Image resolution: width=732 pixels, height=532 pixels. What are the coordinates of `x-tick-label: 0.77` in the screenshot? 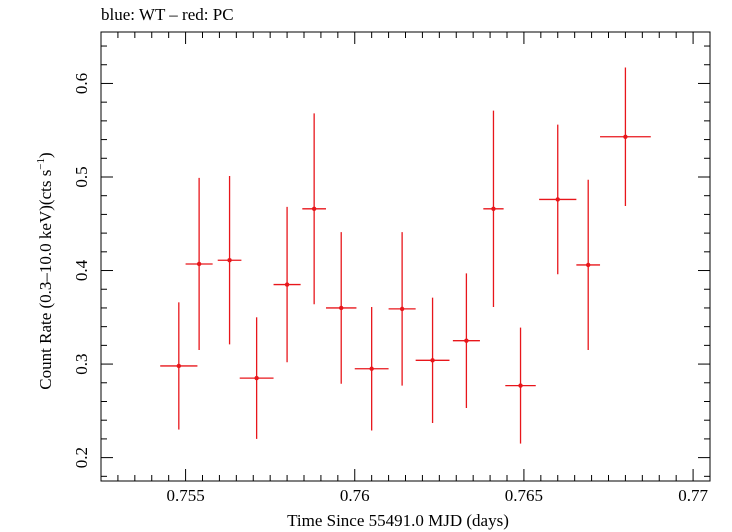 It's located at (693, 495).